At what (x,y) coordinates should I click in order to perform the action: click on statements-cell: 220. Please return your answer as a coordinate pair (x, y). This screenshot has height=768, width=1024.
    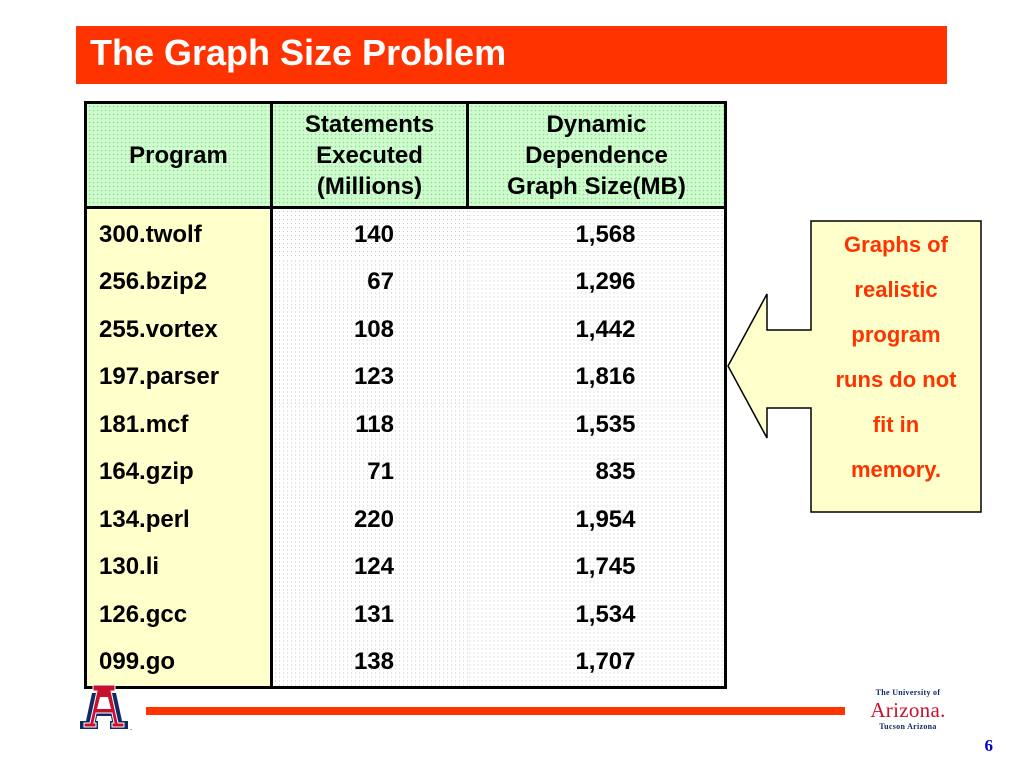
    Looking at the image, I should click on (369, 520).